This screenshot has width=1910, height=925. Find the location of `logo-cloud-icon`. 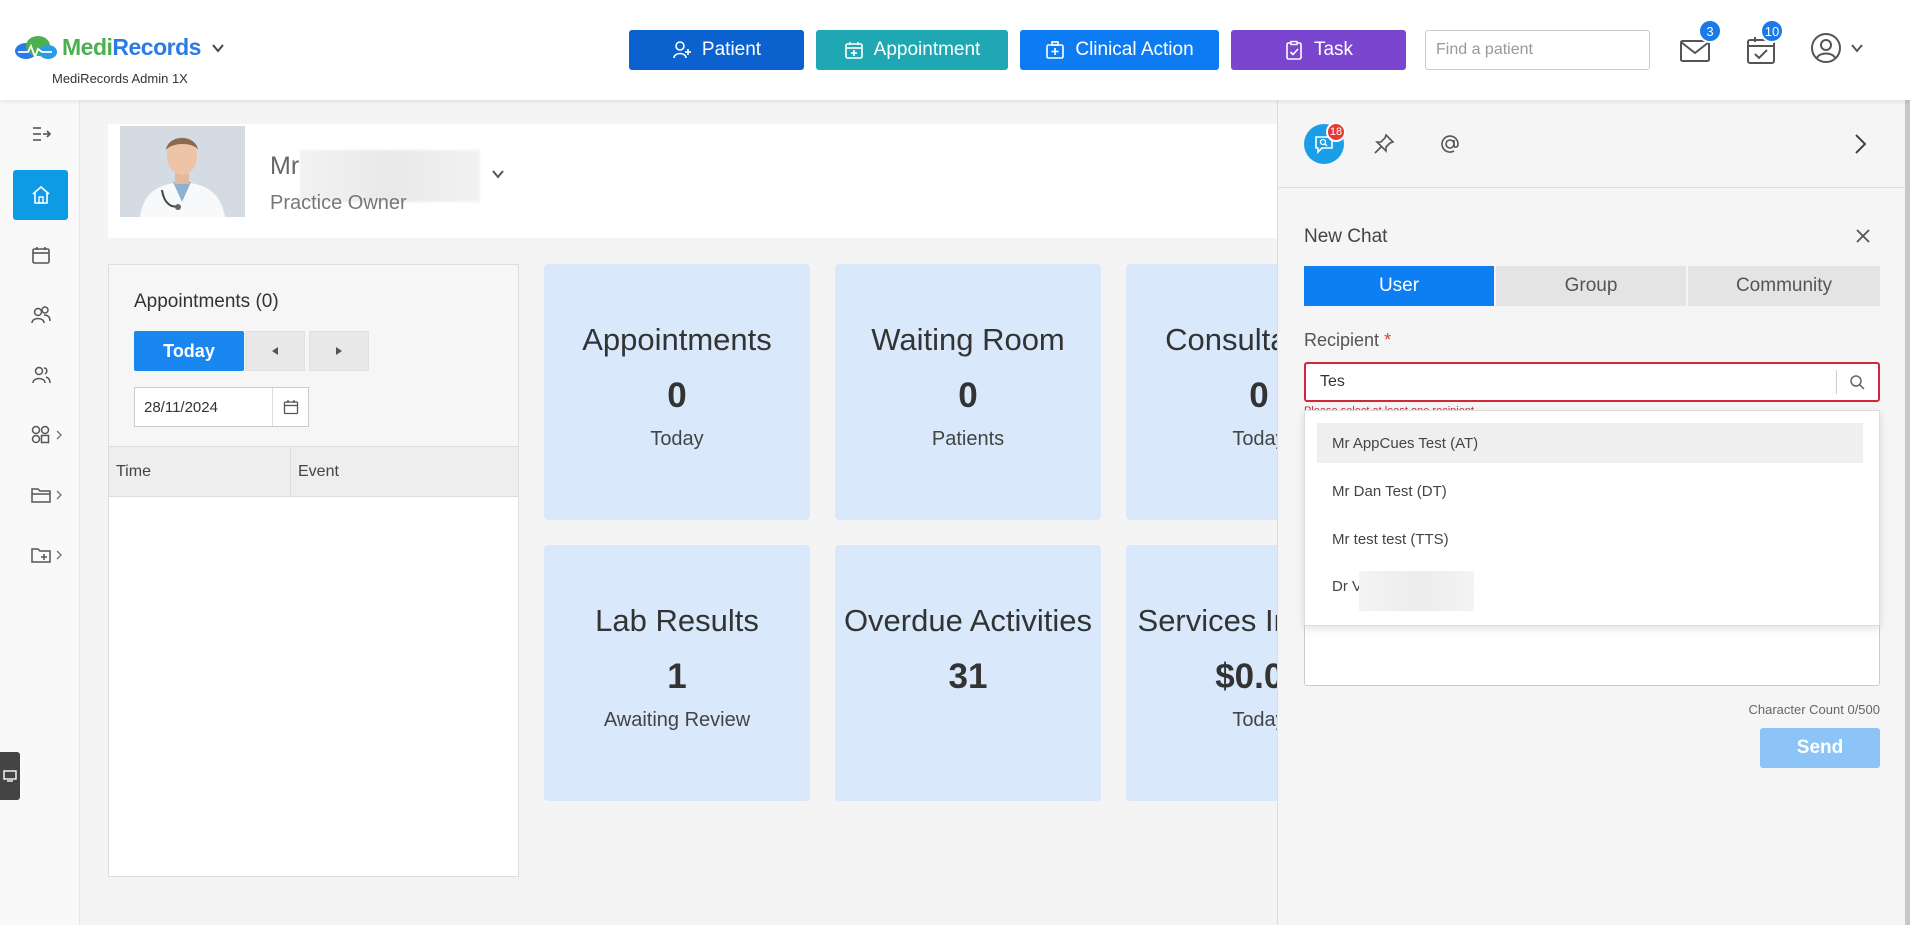

logo-cloud-icon is located at coordinates (36, 47).